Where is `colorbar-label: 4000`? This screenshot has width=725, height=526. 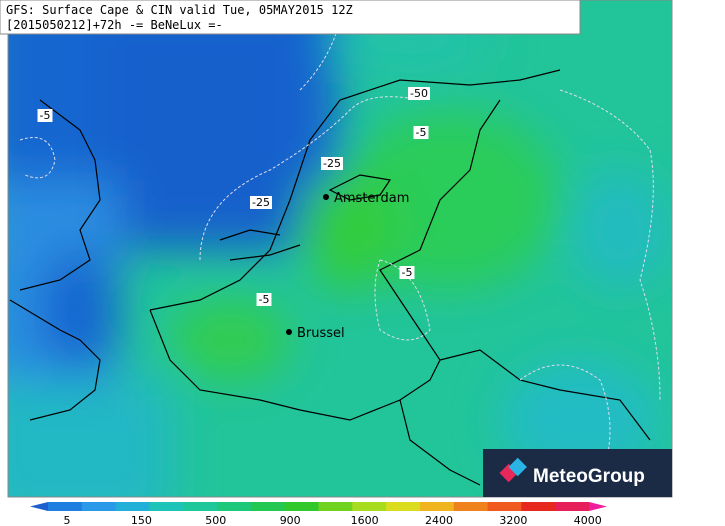 colorbar-label: 4000 is located at coordinates (588, 520).